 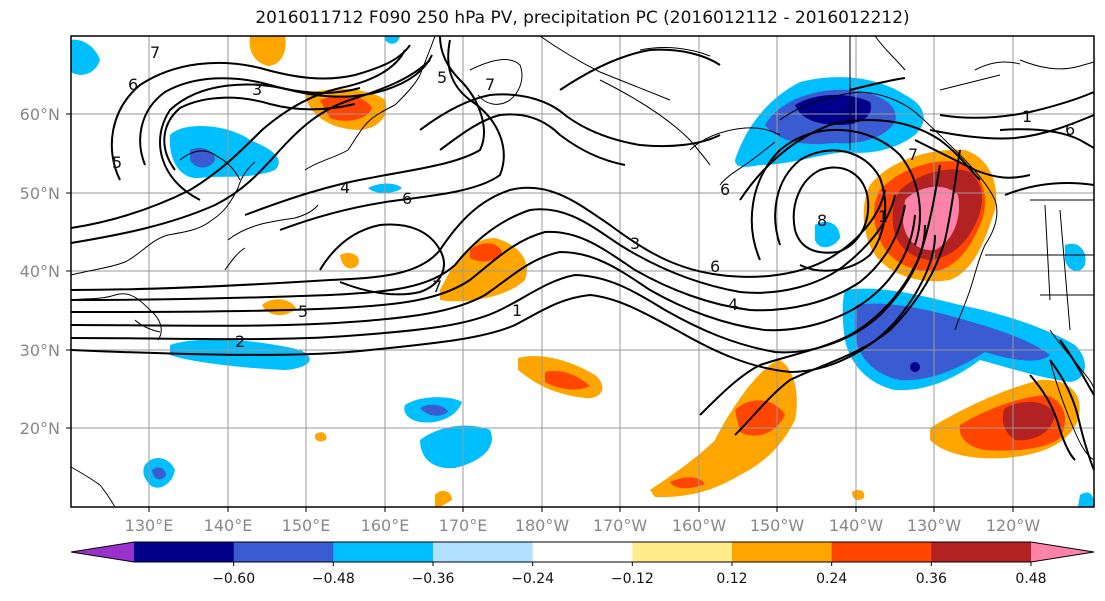 I want to click on contour-label: 2, so click(x=240, y=341).